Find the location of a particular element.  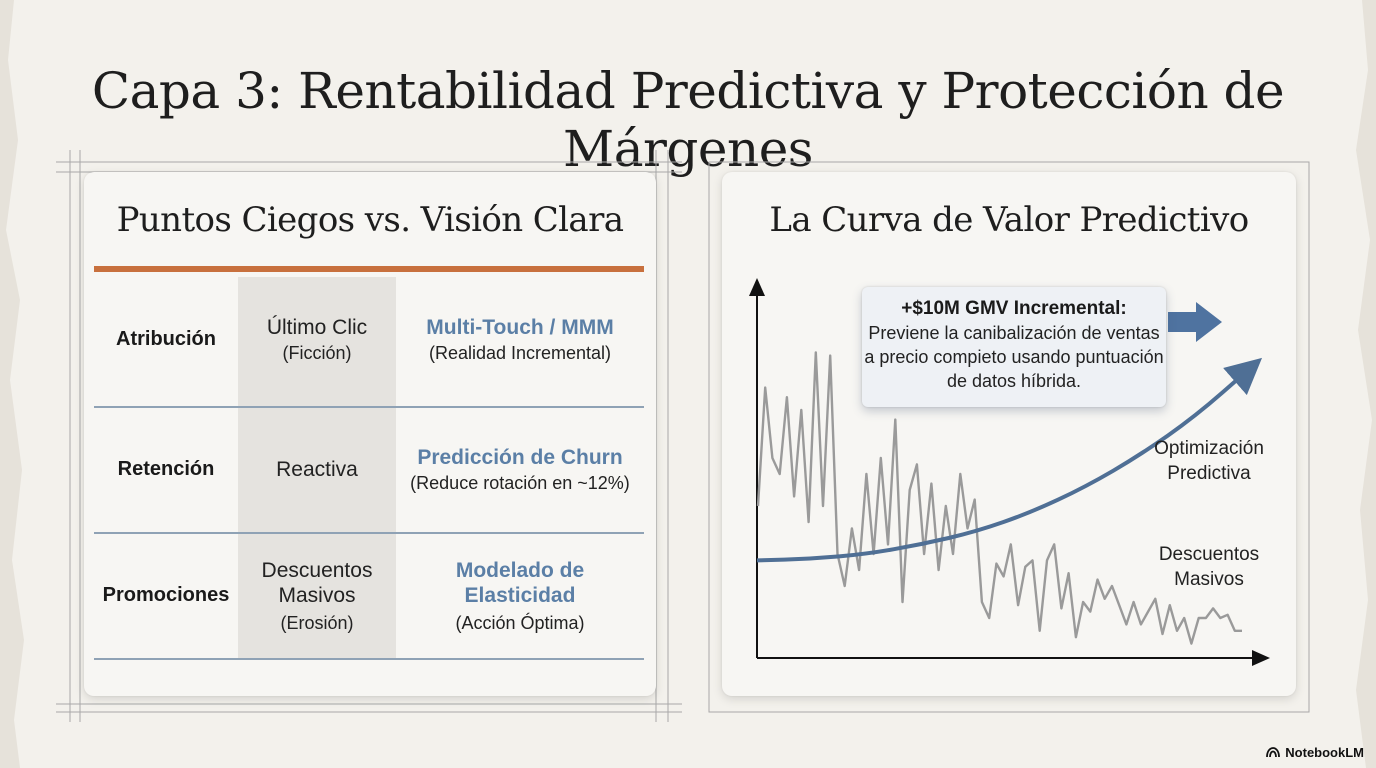

row-1-blind-sub: (Ficción) is located at coordinates (317, 353).